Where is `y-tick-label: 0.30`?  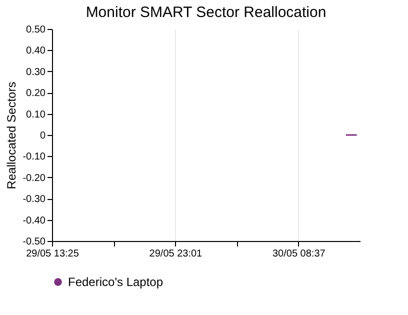 y-tick-label: 0.30 is located at coordinates (36, 72).